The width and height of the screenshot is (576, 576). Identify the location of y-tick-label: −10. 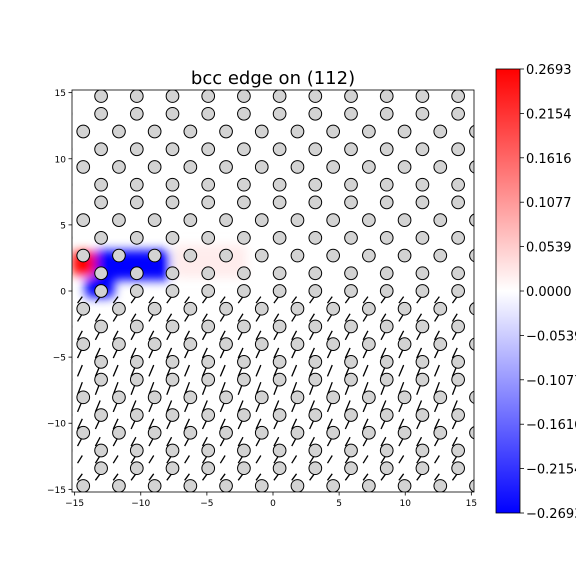
(56, 425).